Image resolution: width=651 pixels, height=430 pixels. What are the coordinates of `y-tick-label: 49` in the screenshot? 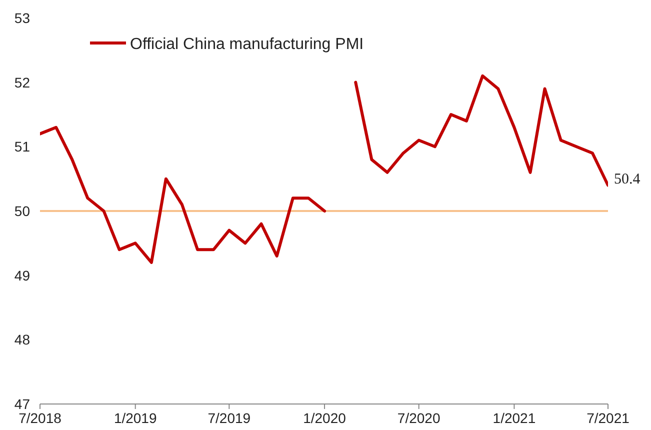 It's located at (22, 275).